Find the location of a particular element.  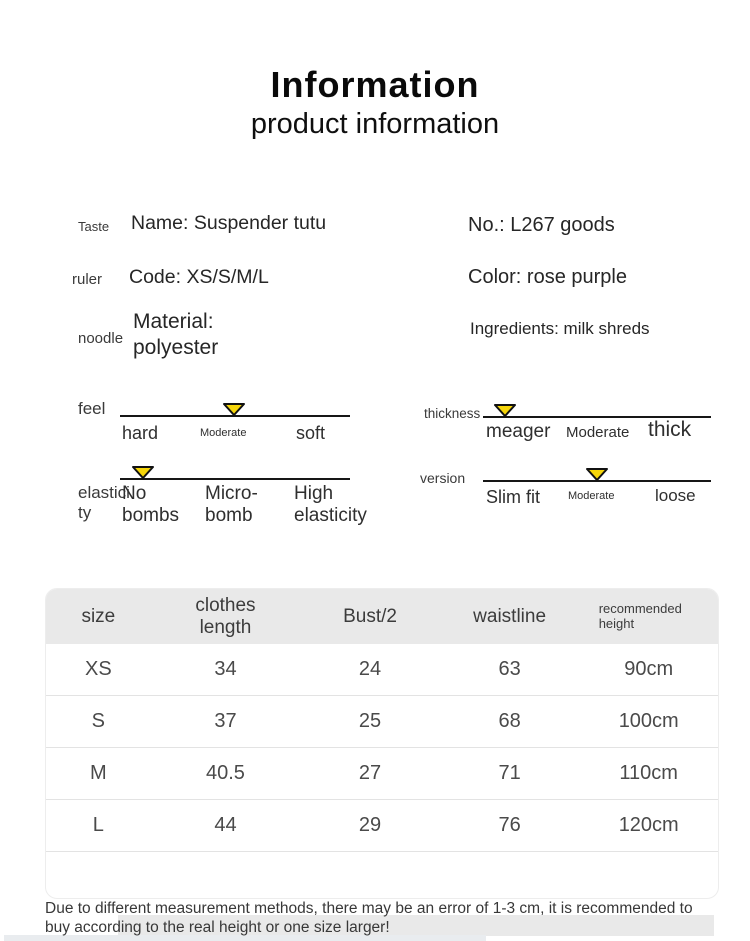

thickness-tick-moderate: Moderate is located at coordinates (598, 432).